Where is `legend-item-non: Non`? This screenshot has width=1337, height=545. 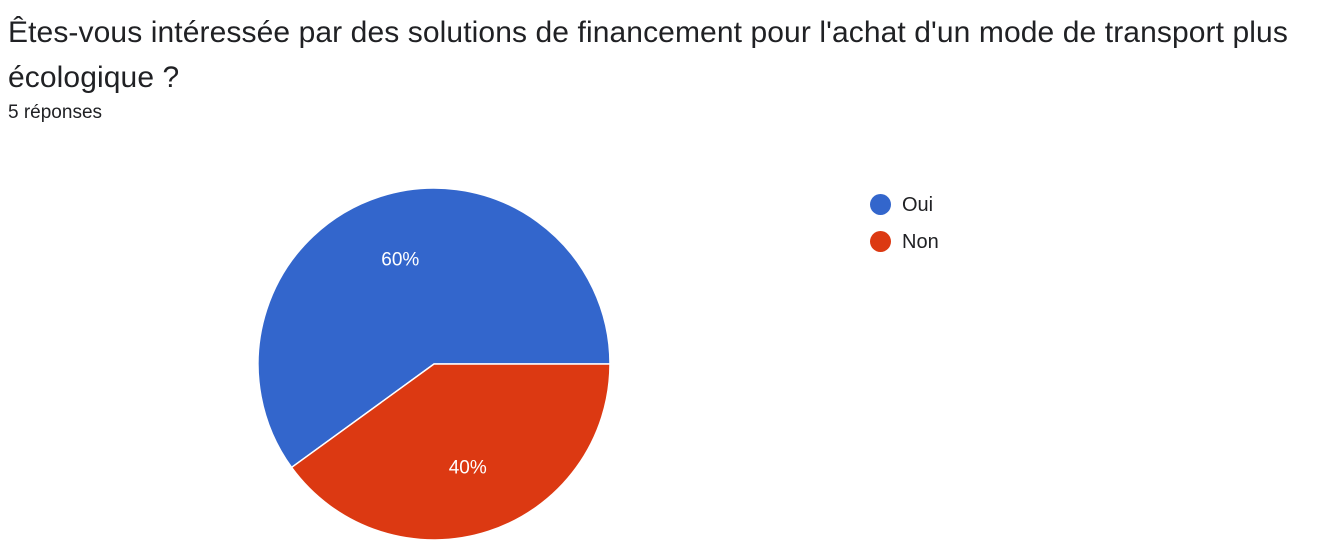
legend-item-non: Non is located at coordinates (904, 241).